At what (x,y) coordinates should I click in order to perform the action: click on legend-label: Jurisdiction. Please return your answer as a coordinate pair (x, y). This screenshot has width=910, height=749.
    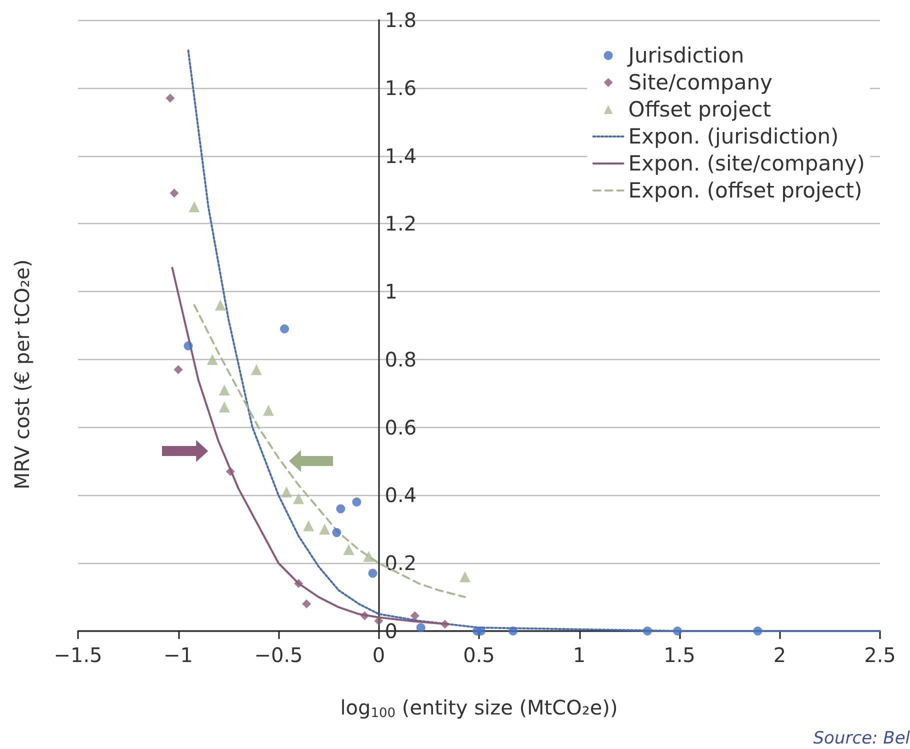
    Looking at the image, I should click on (685, 56).